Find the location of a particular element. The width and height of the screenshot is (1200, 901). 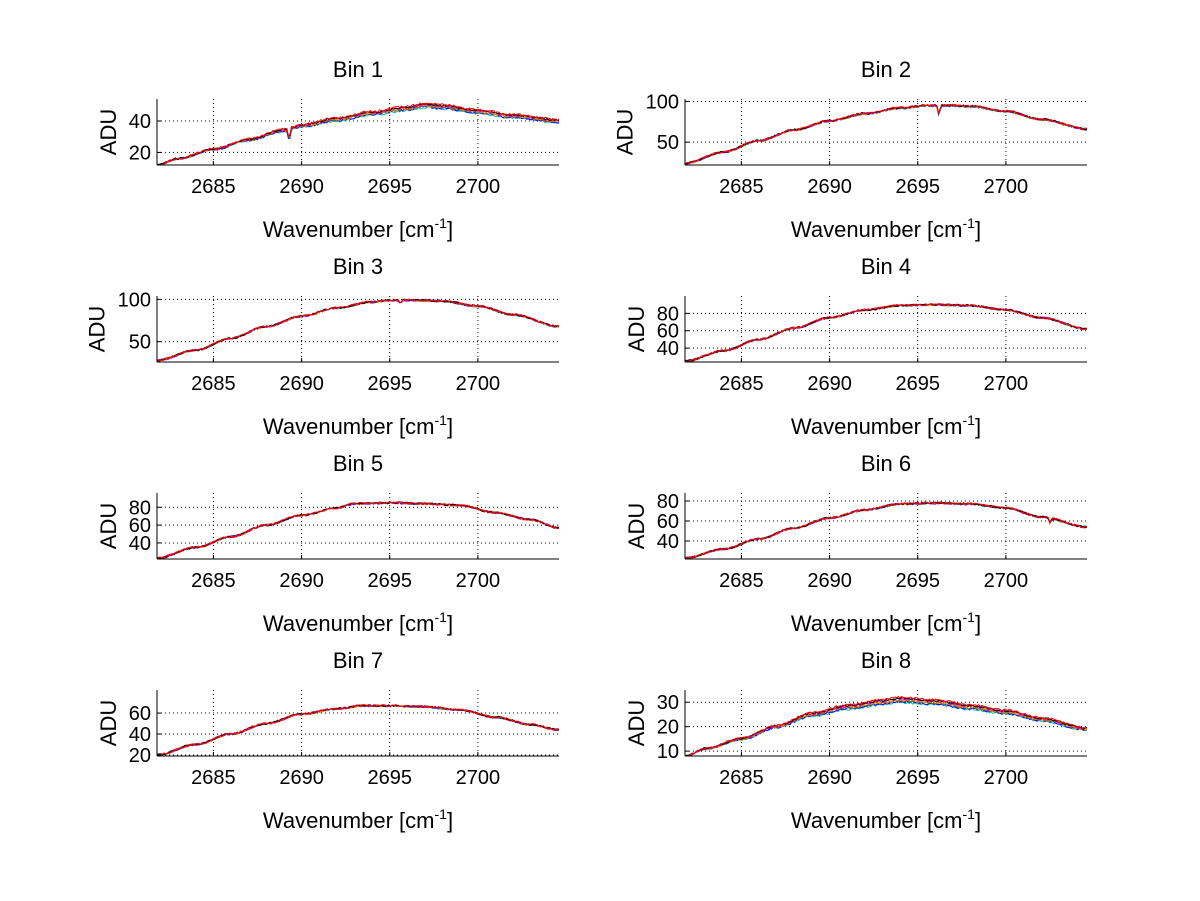

y-tick-label: 10 is located at coordinates (668, 752).